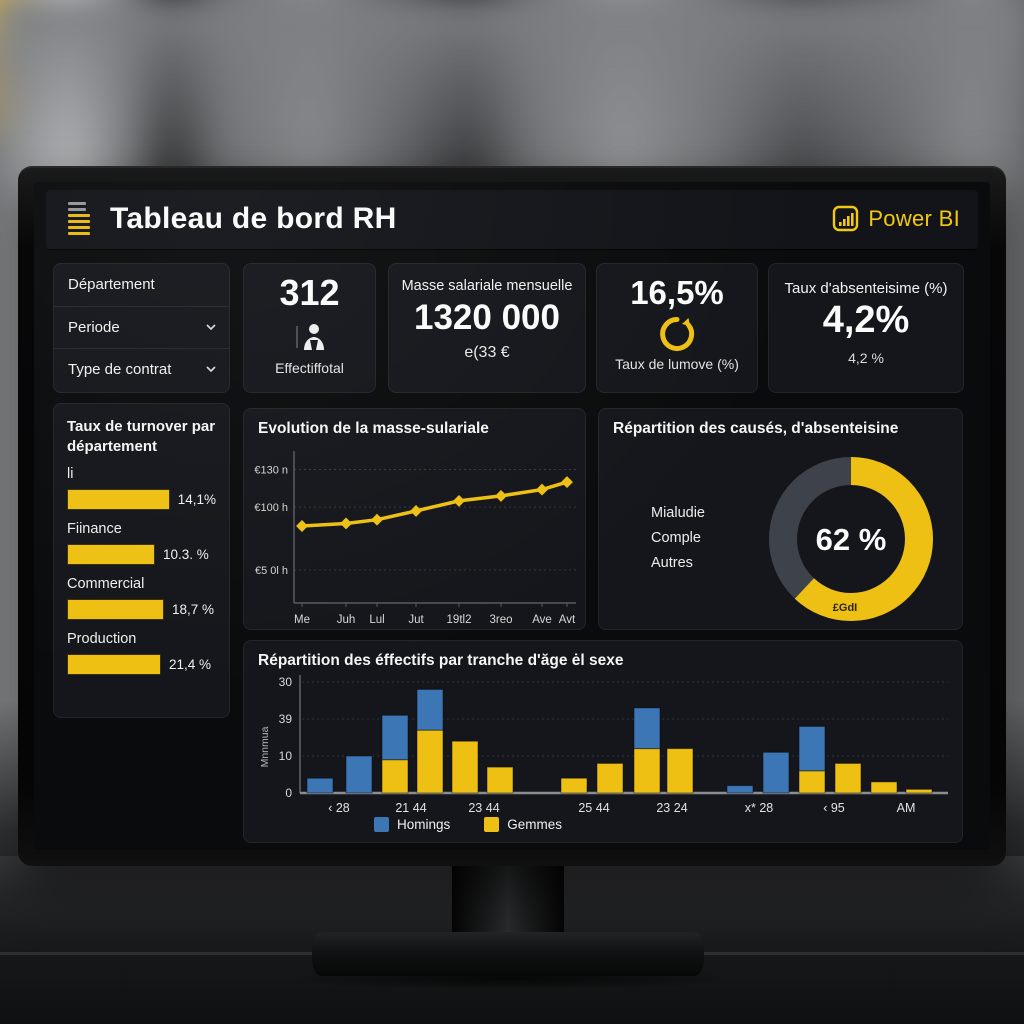  Describe the element at coordinates (196, 499) in the screenshot. I see `turnover-value-label: 14,1%` at that location.